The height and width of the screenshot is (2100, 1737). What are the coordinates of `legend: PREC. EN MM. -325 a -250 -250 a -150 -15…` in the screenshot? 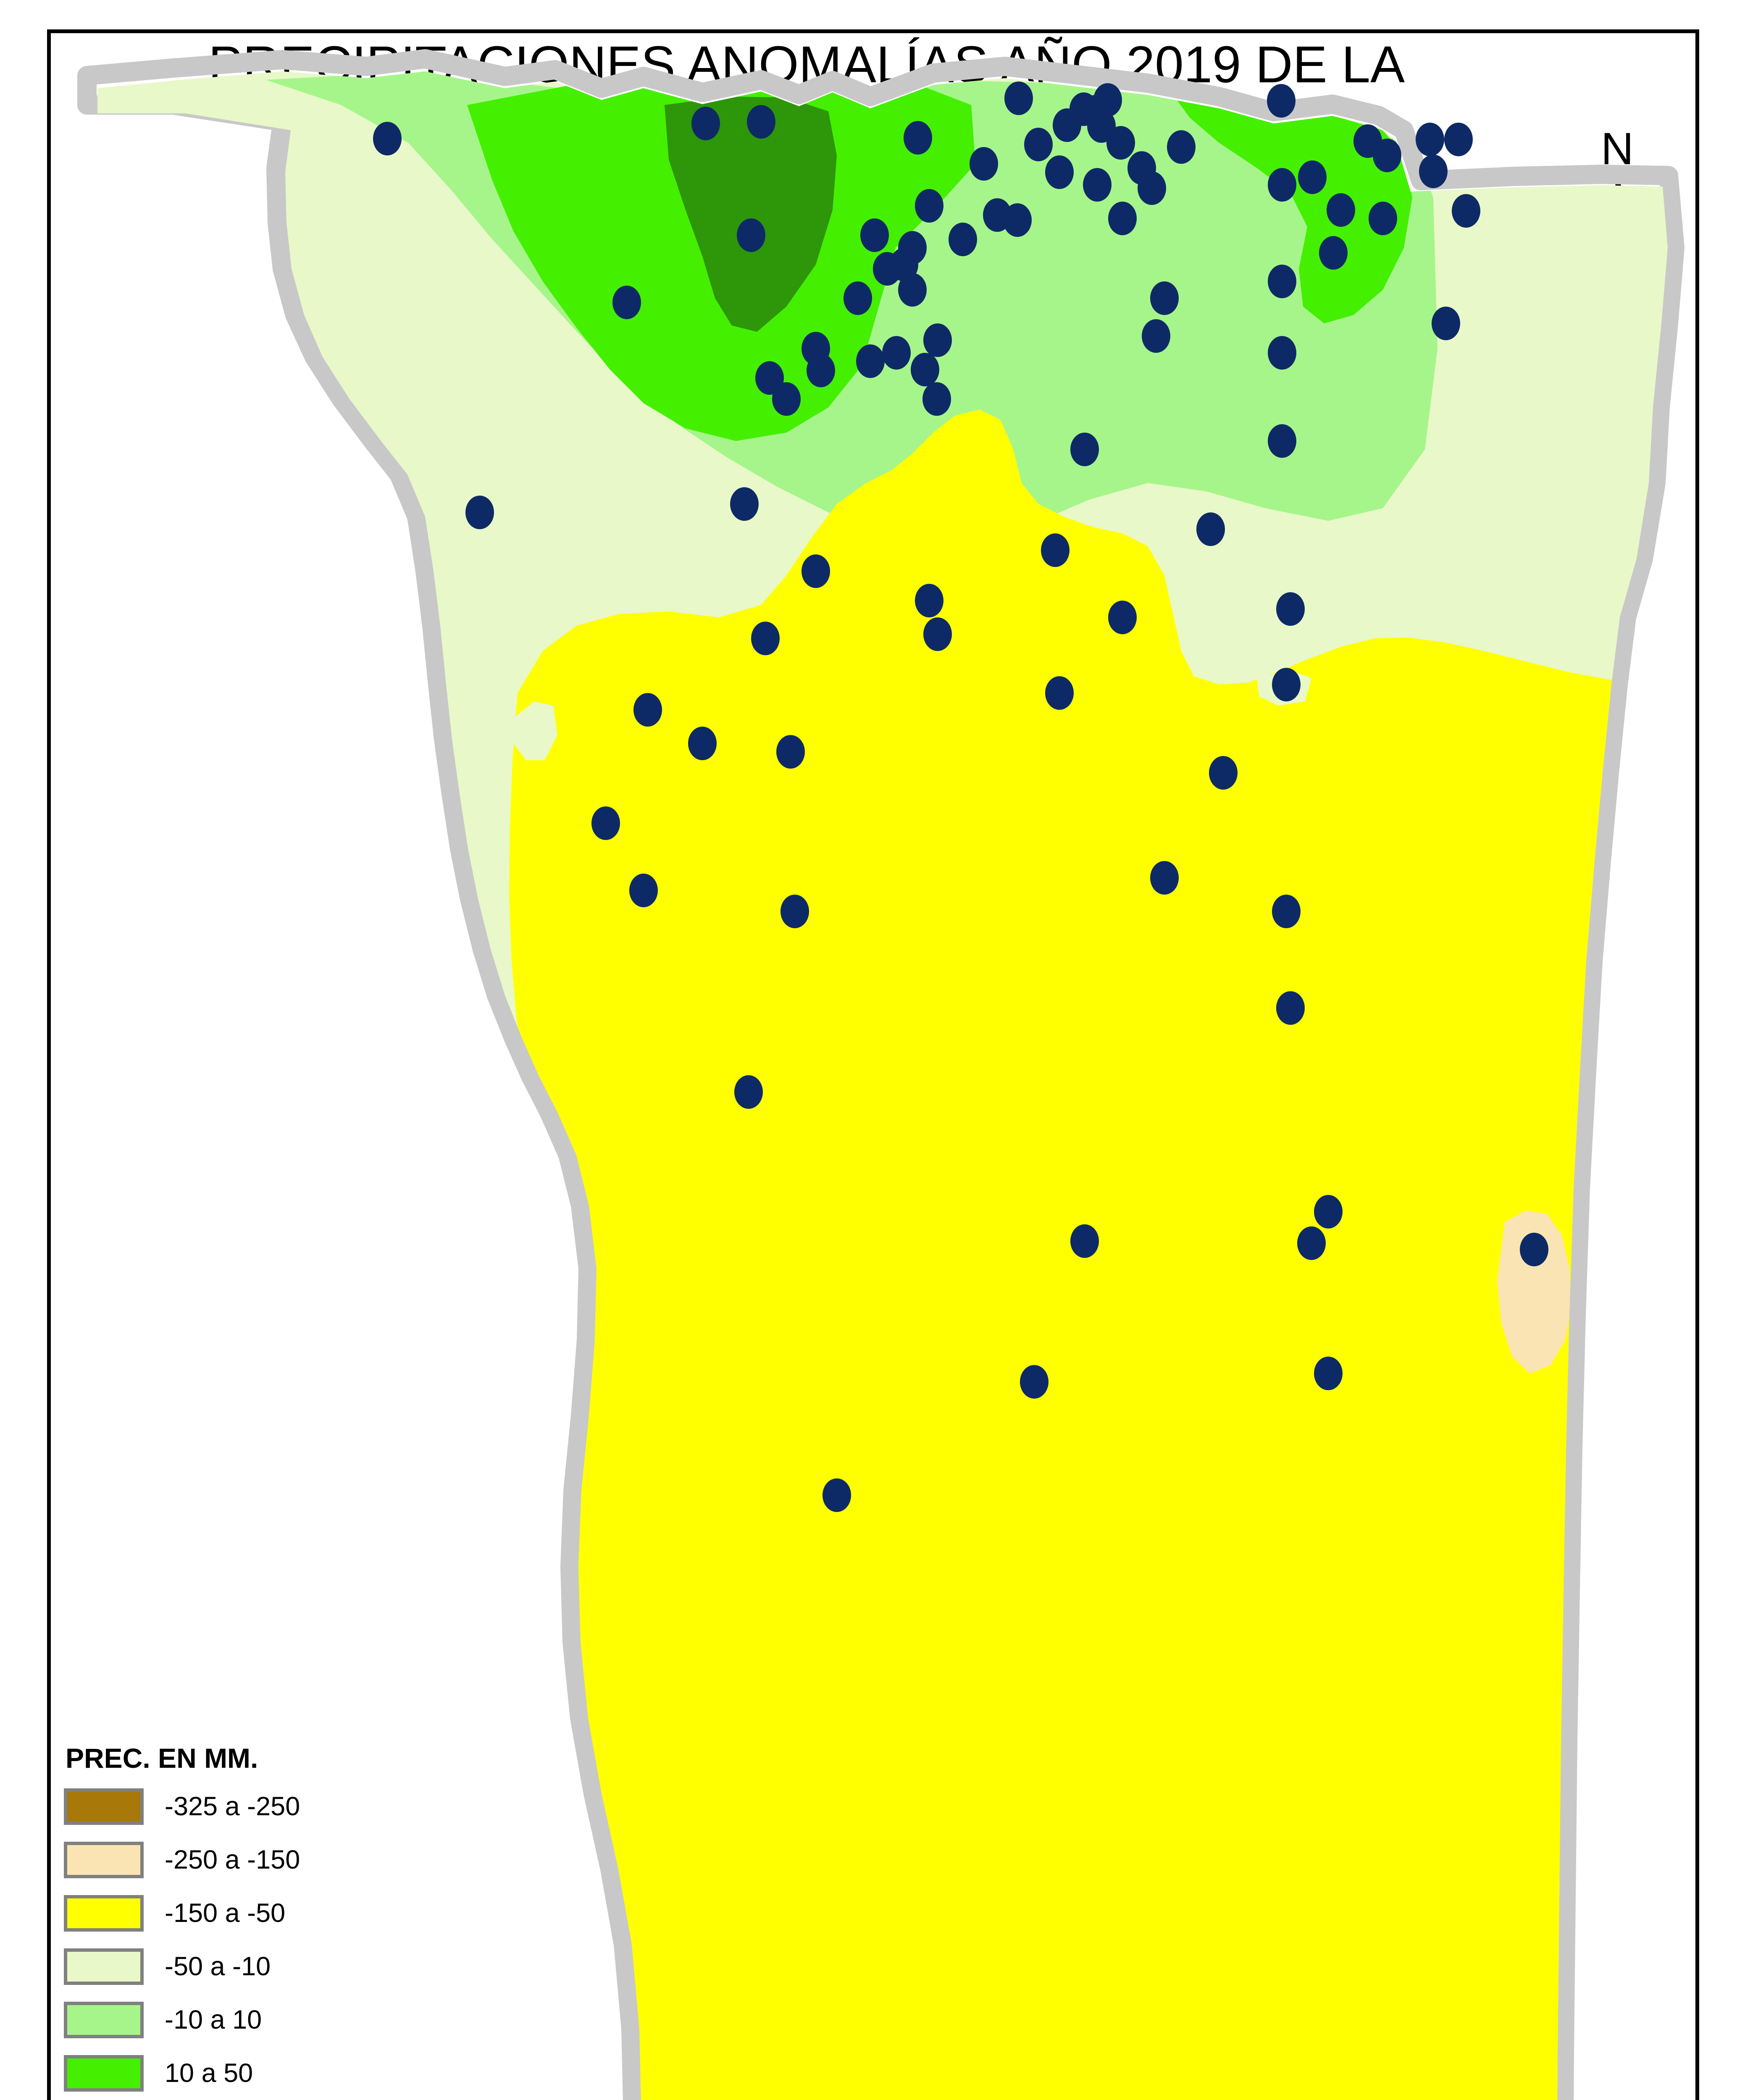 It's located at (299, 1921).